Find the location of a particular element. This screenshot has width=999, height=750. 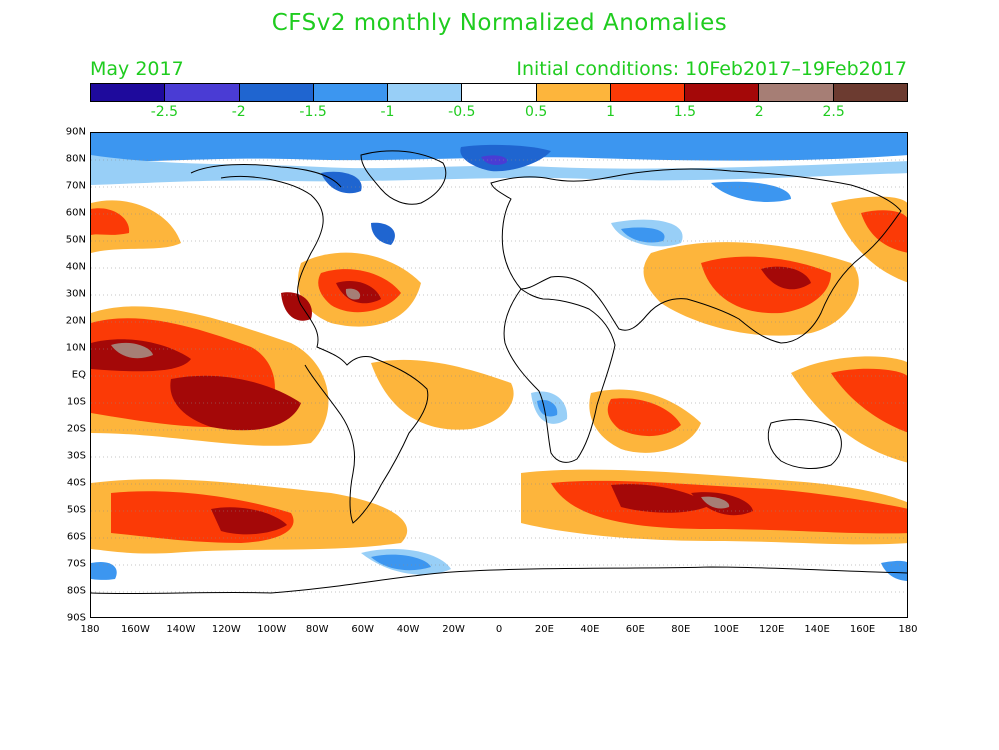

longitude-label: 20W is located at coordinates (453, 629).